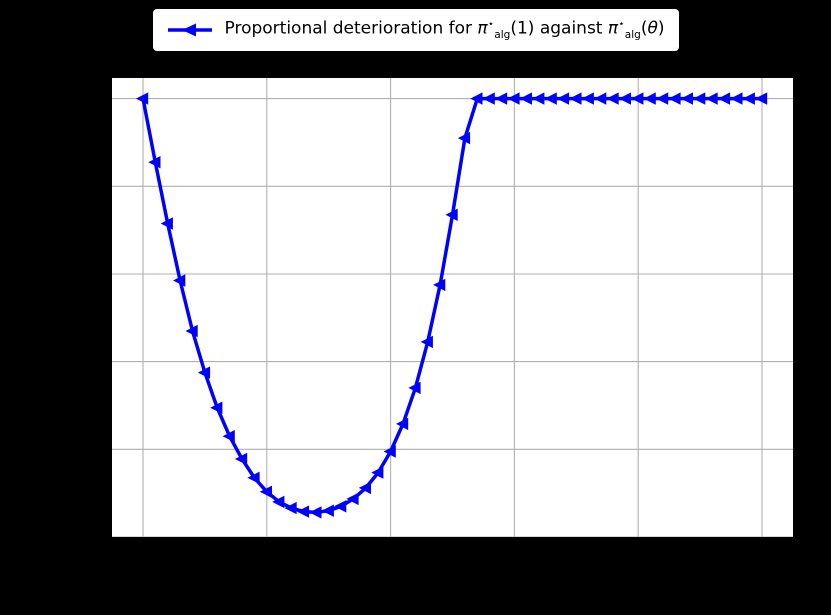 The width and height of the screenshot is (831, 615). Describe the element at coordinates (644, 28) in the screenshot. I see `legend-open-paren: (` at that location.